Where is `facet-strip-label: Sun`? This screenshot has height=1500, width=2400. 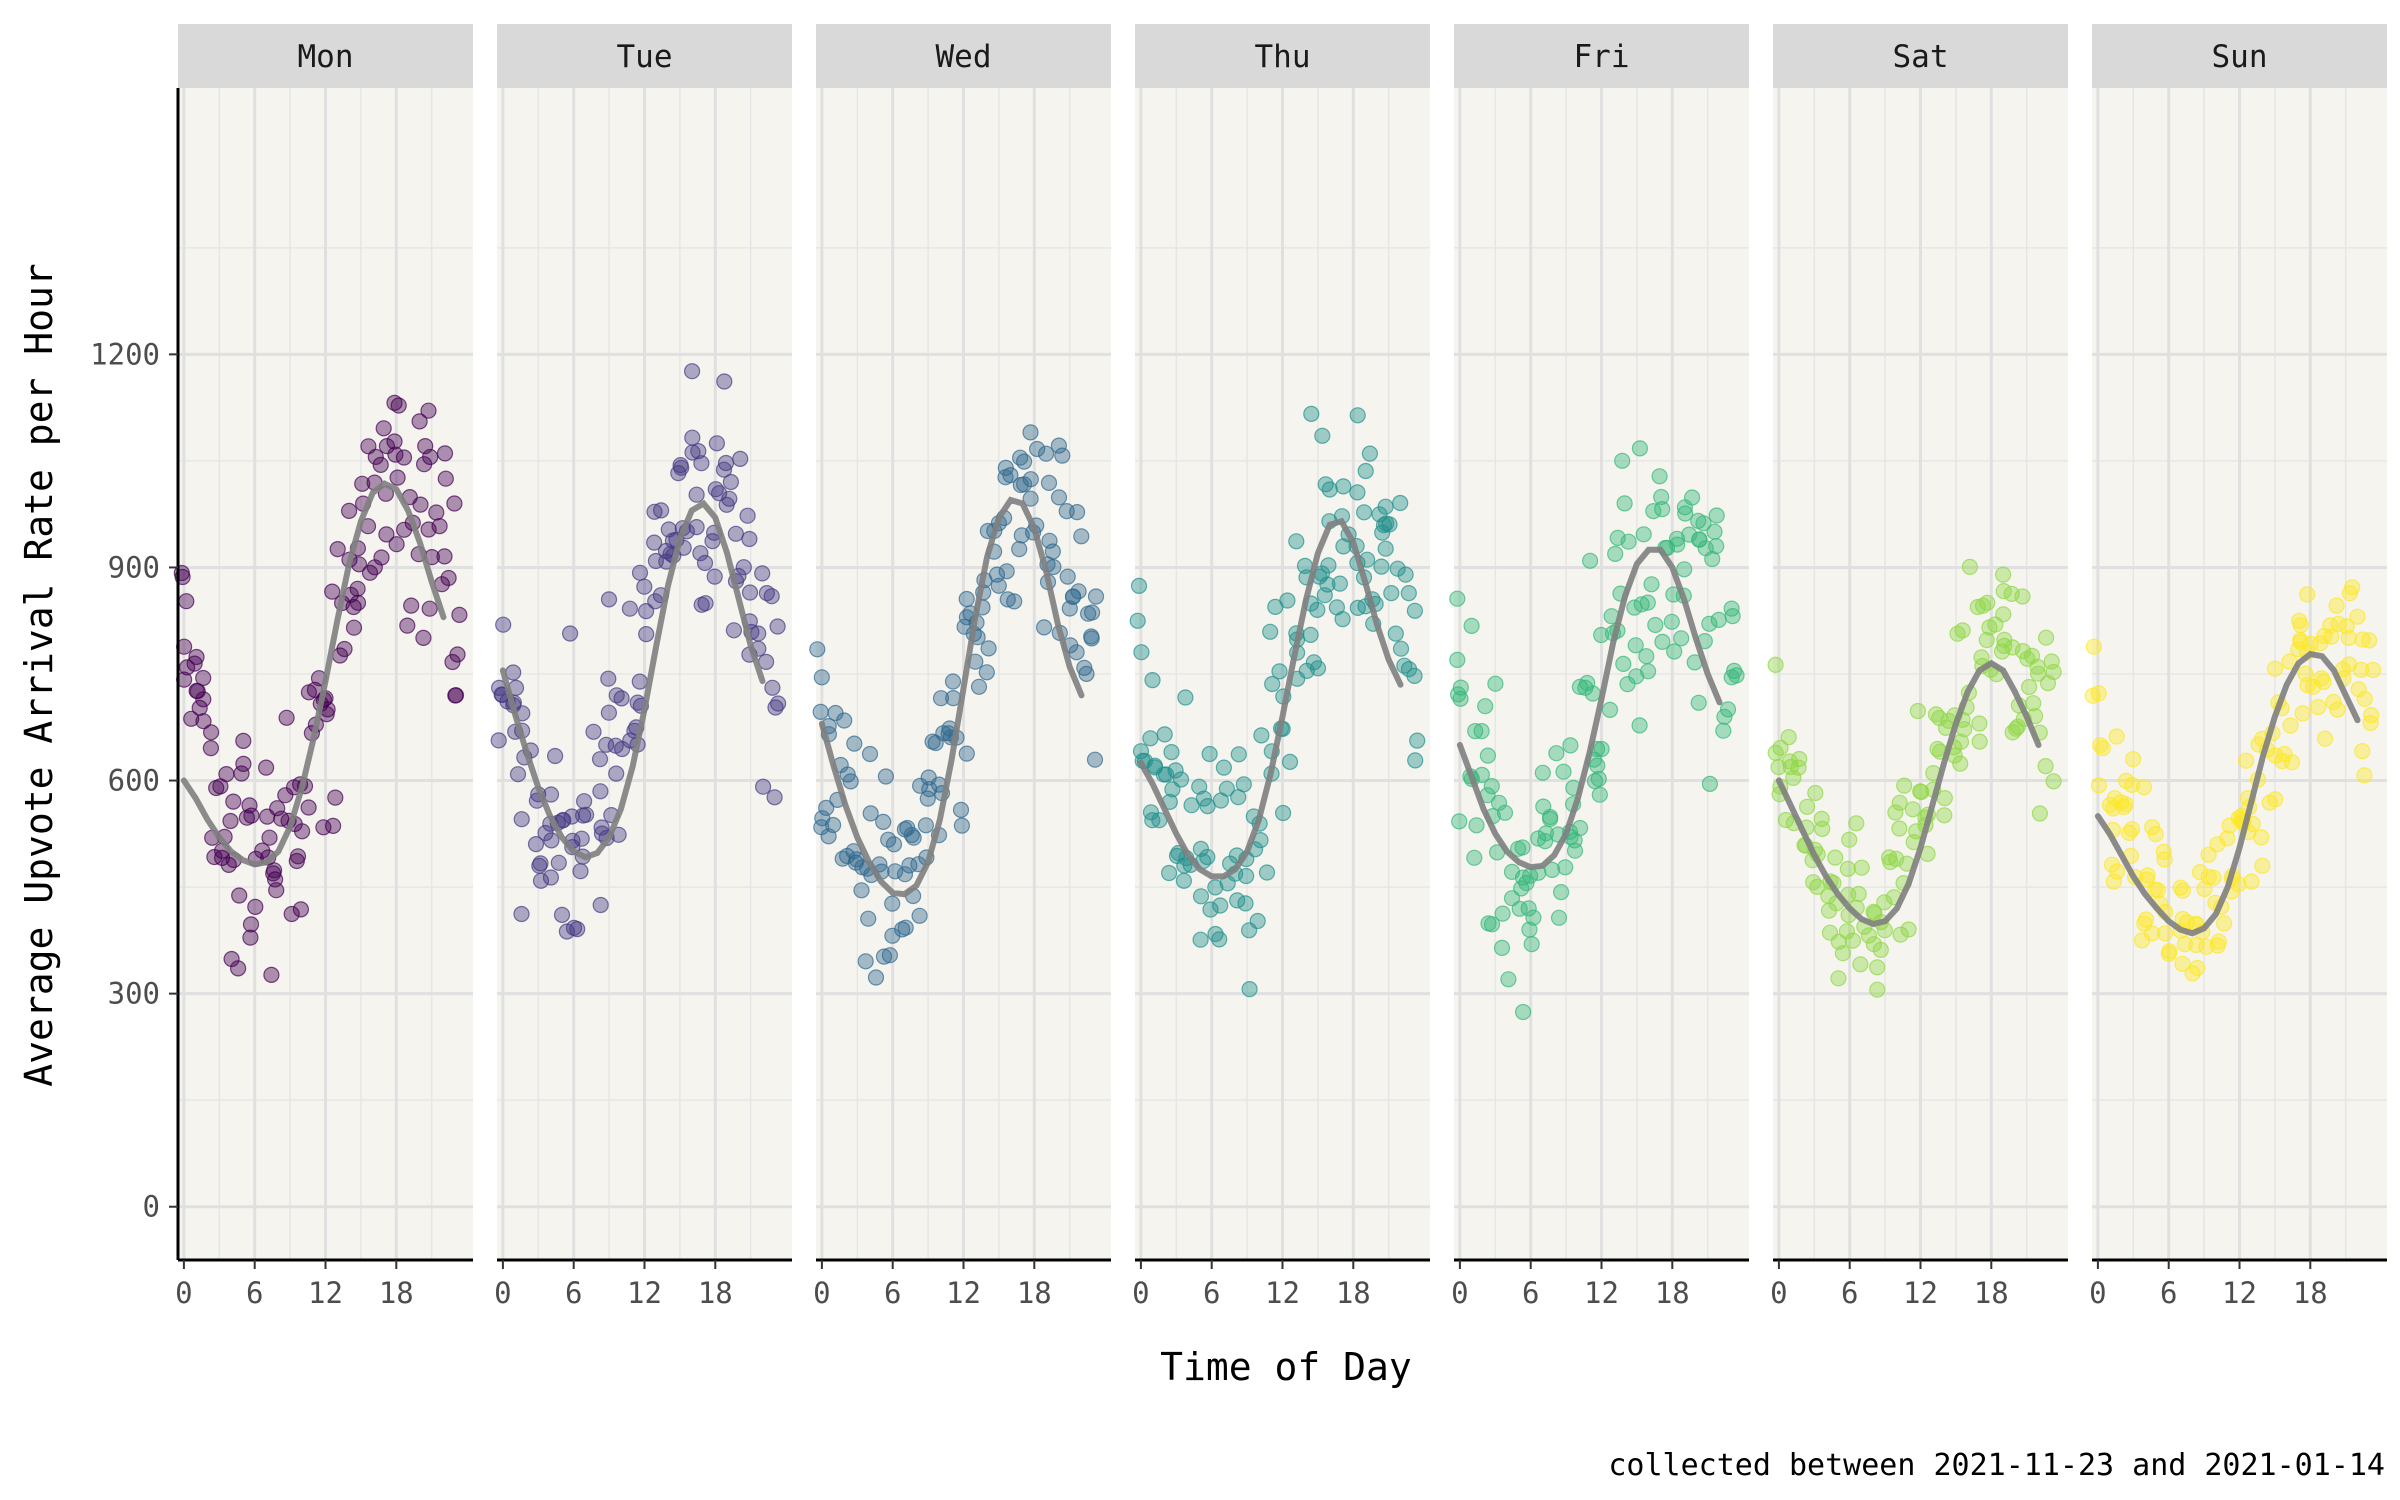
facet-strip-label: Sun is located at coordinates (2240, 57).